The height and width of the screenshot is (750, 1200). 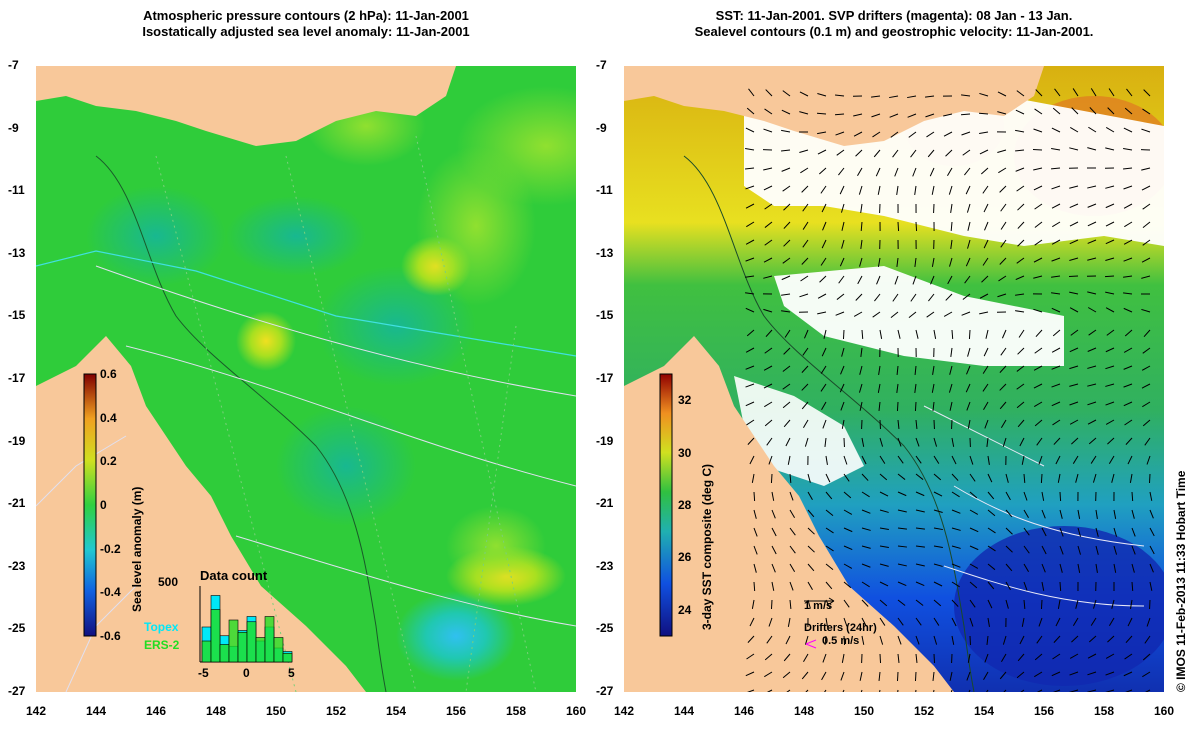 I want to click on right-colorbar, so click(x=666, y=505).